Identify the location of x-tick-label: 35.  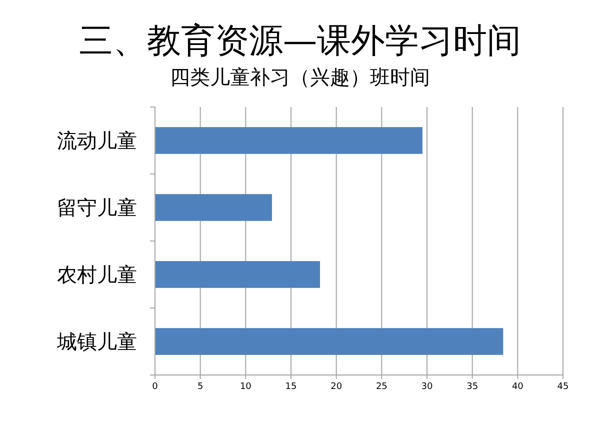
(472, 387).